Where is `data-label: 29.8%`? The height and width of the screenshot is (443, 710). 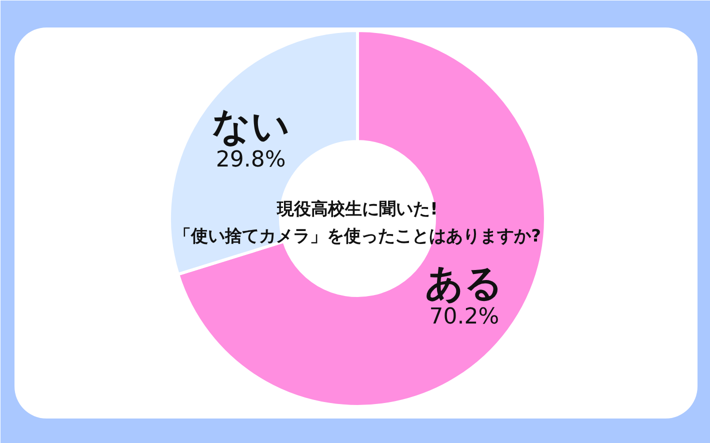
data-label: 29.8% is located at coordinates (251, 159).